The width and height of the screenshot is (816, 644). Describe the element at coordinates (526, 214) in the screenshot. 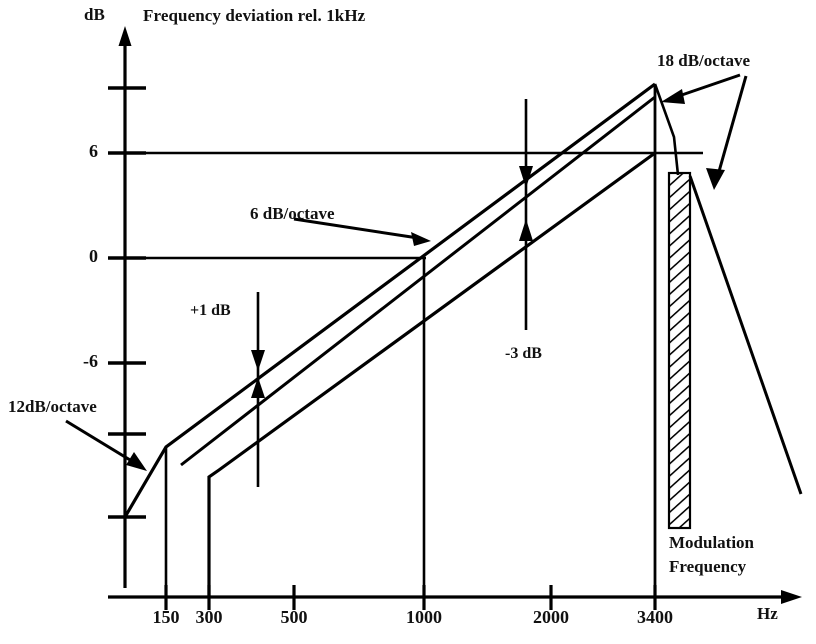

I see `measure-arrow-minus3db` at that location.